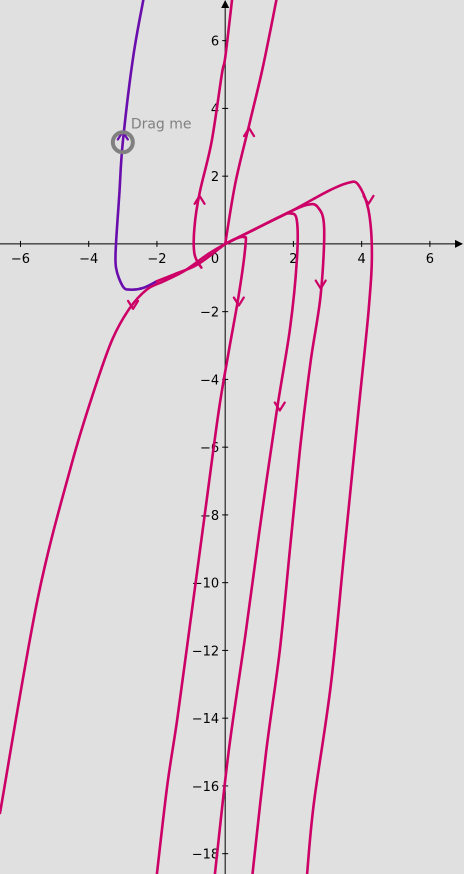  What do you see at coordinates (215, 177) in the screenshot?
I see `y-tick-label: 2` at bounding box center [215, 177].